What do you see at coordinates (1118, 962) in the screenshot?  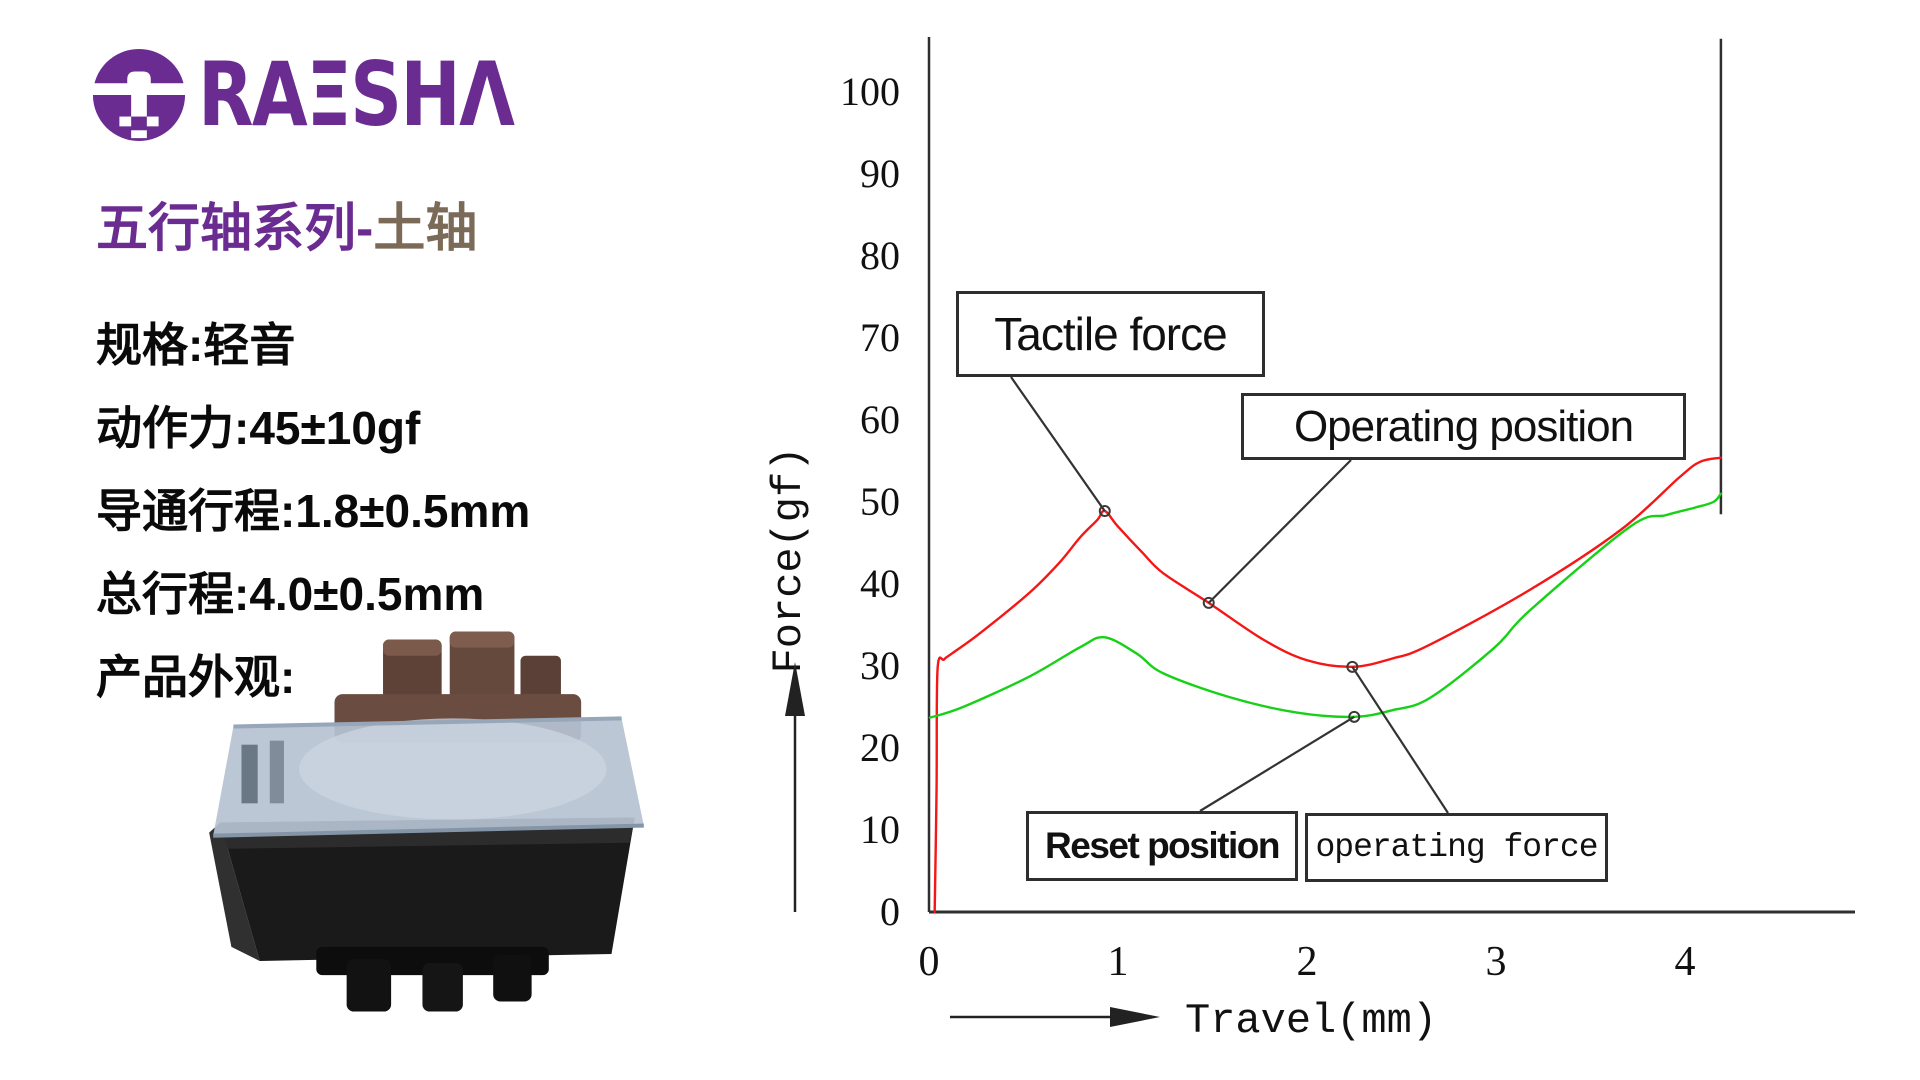 I see `x-tick-label: 1` at bounding box center [1118, 962].